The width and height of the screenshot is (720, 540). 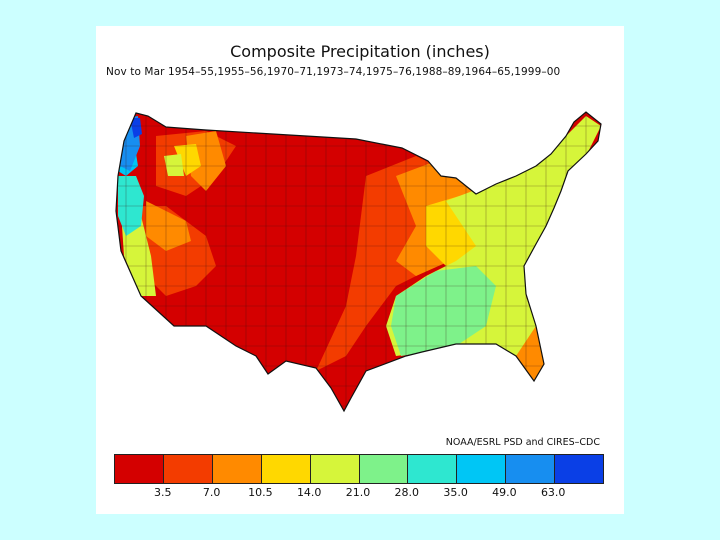 I want to click on source-credit: NOAA/ESRL PSD and CIRES–CDC, so click(x=522, y=442).